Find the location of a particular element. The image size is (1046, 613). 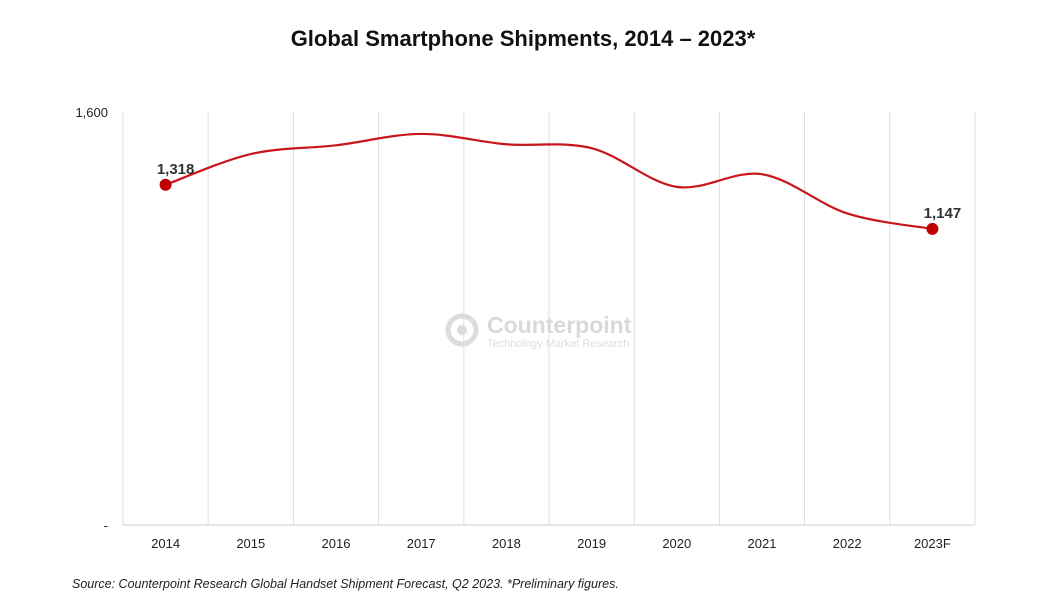

data-label: 1,147 is located at coordinates (943, 213).